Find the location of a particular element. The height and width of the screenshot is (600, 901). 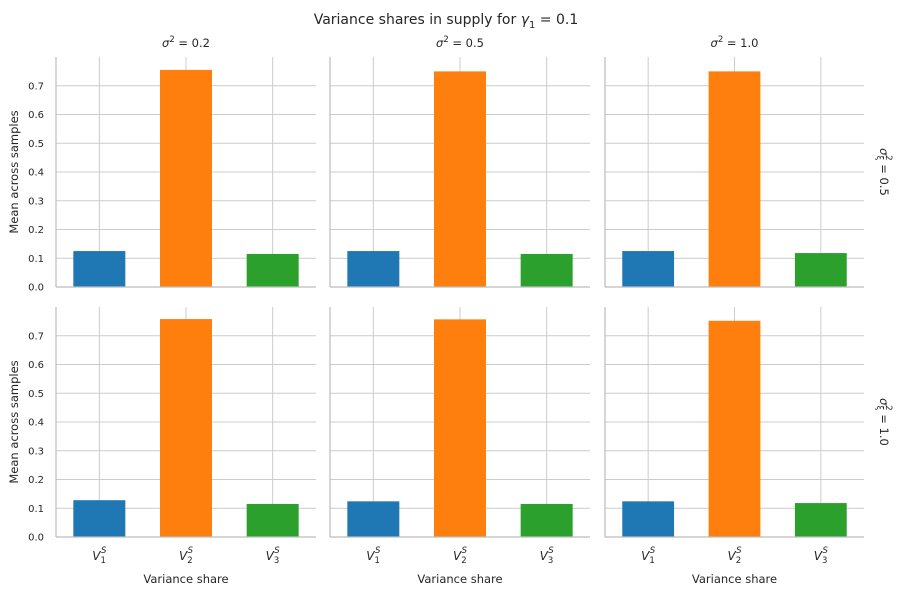

figure-title: Variance shares in supply for γ1 = 0.1 is located at coordinates (446, 21).